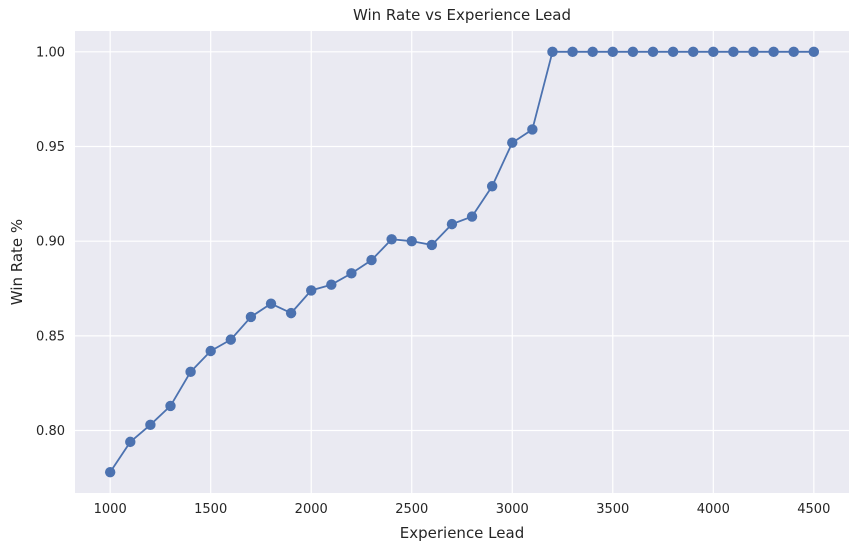 This screenshot has width=858, height=550. What do you see at coordinates (50, 147) in the screenshot?
I see `y-tick-label: 0.95` at bounding box center [50, 147].